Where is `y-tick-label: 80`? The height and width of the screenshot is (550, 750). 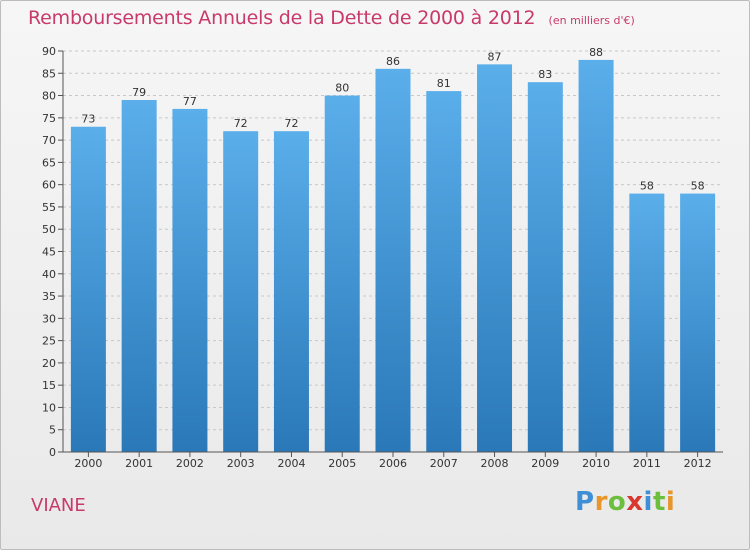 y-tick-label: 80 is located at coordinates (49, 96).